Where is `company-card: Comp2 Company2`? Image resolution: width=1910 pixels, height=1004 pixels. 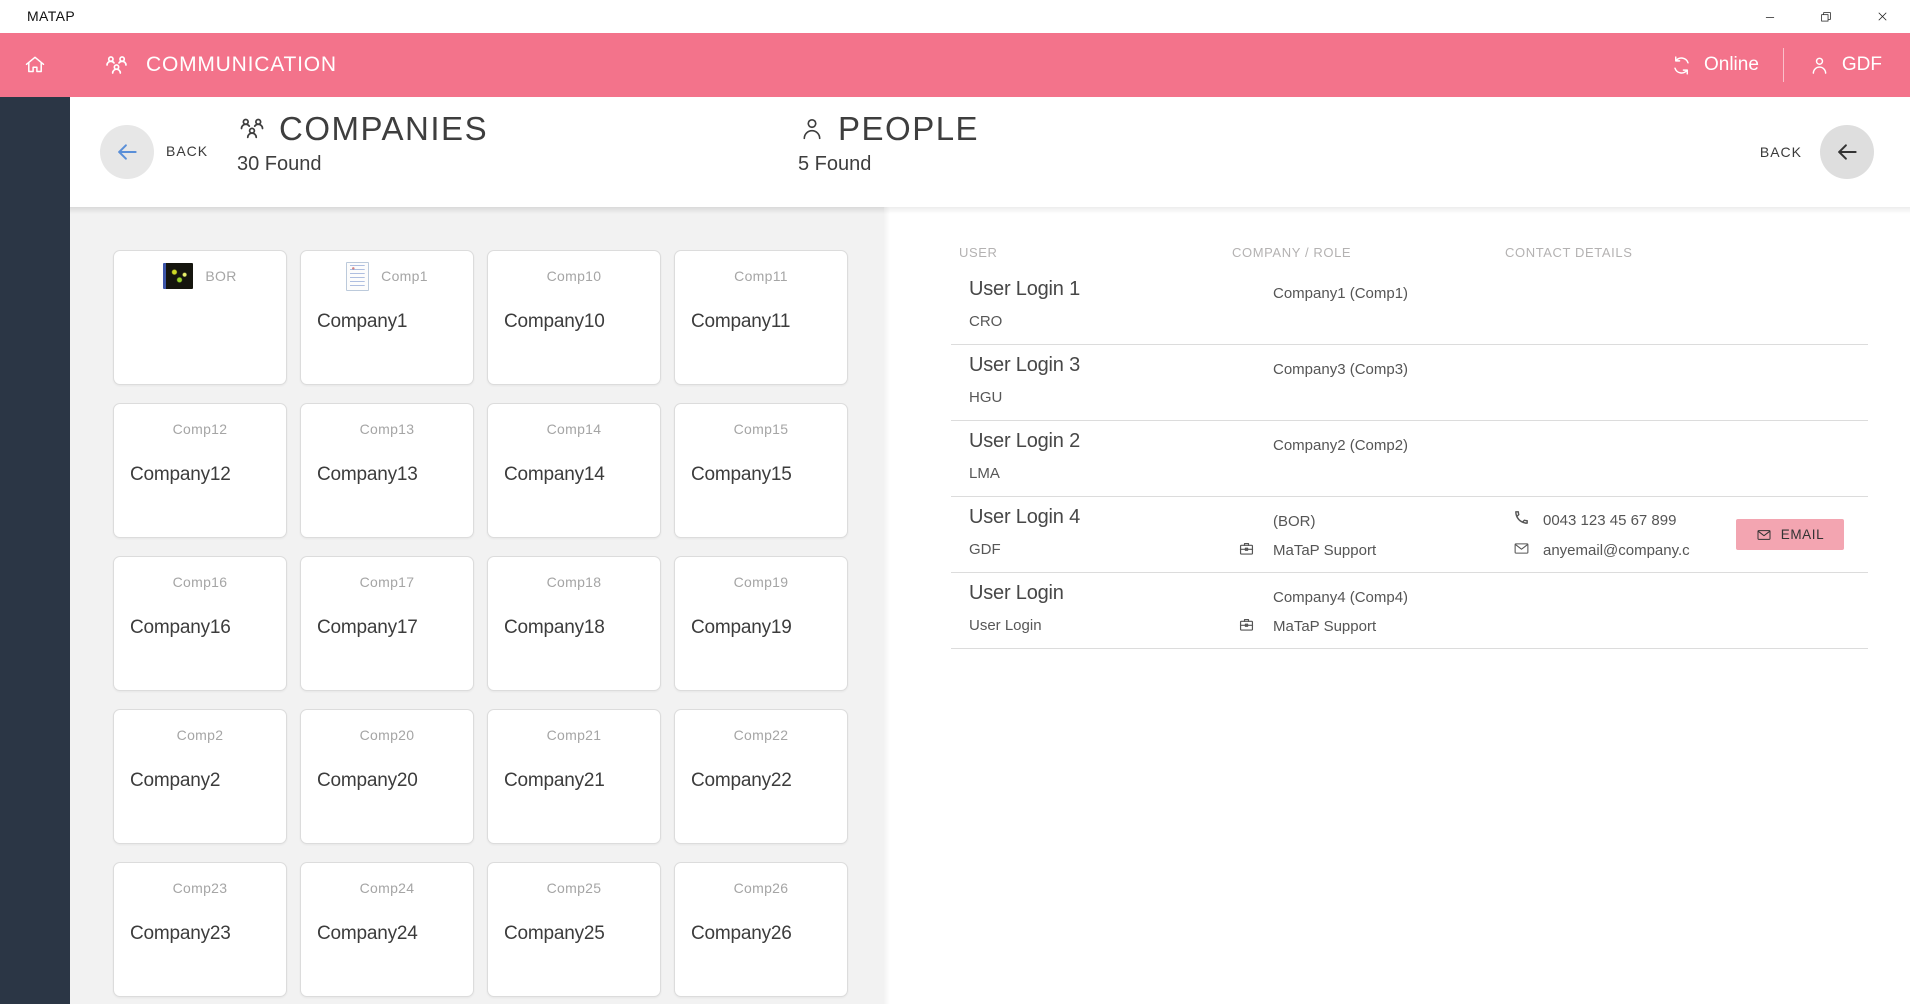 company-card: Comp2 Company2 is located at coordinates (200, 776).